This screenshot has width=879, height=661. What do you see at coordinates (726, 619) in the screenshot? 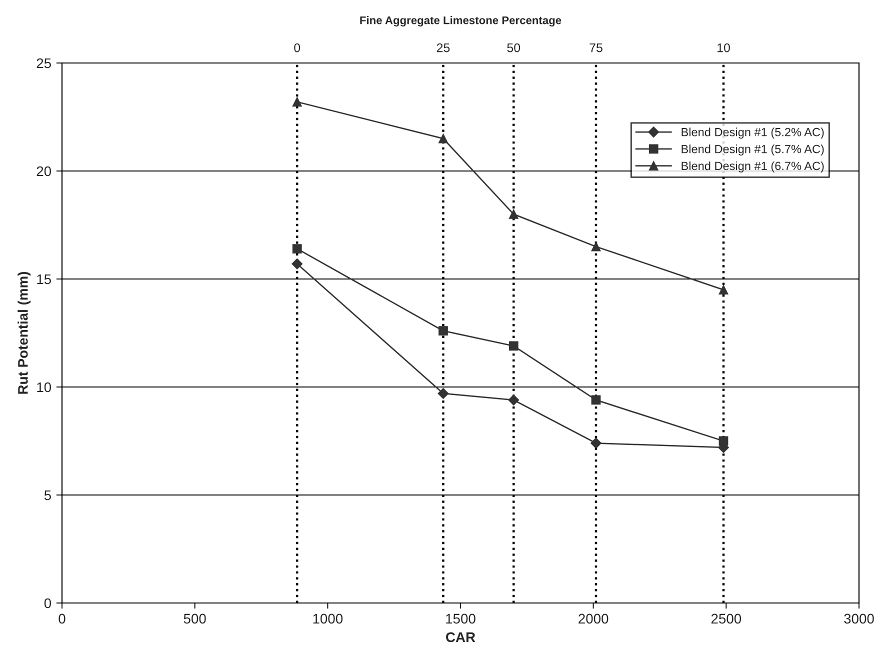
I see `x-tick-label: 2500` at bounding box center [726, 619].